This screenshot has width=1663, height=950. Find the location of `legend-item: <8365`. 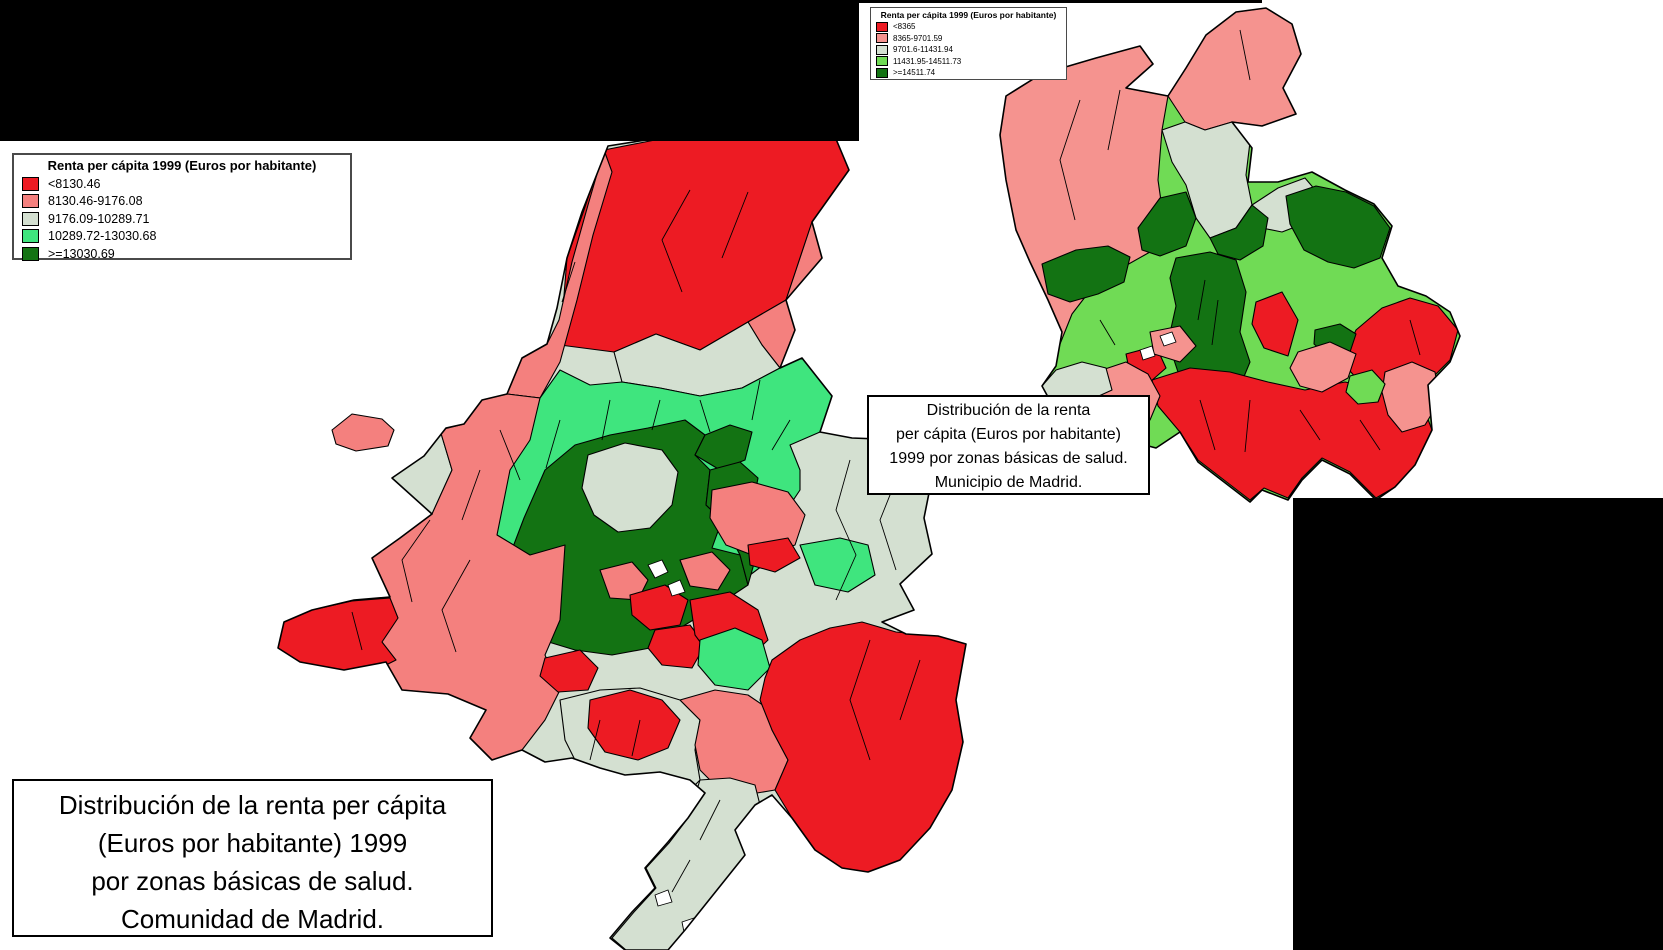

legend-item: <8365 is located at coordinates (968, 27).